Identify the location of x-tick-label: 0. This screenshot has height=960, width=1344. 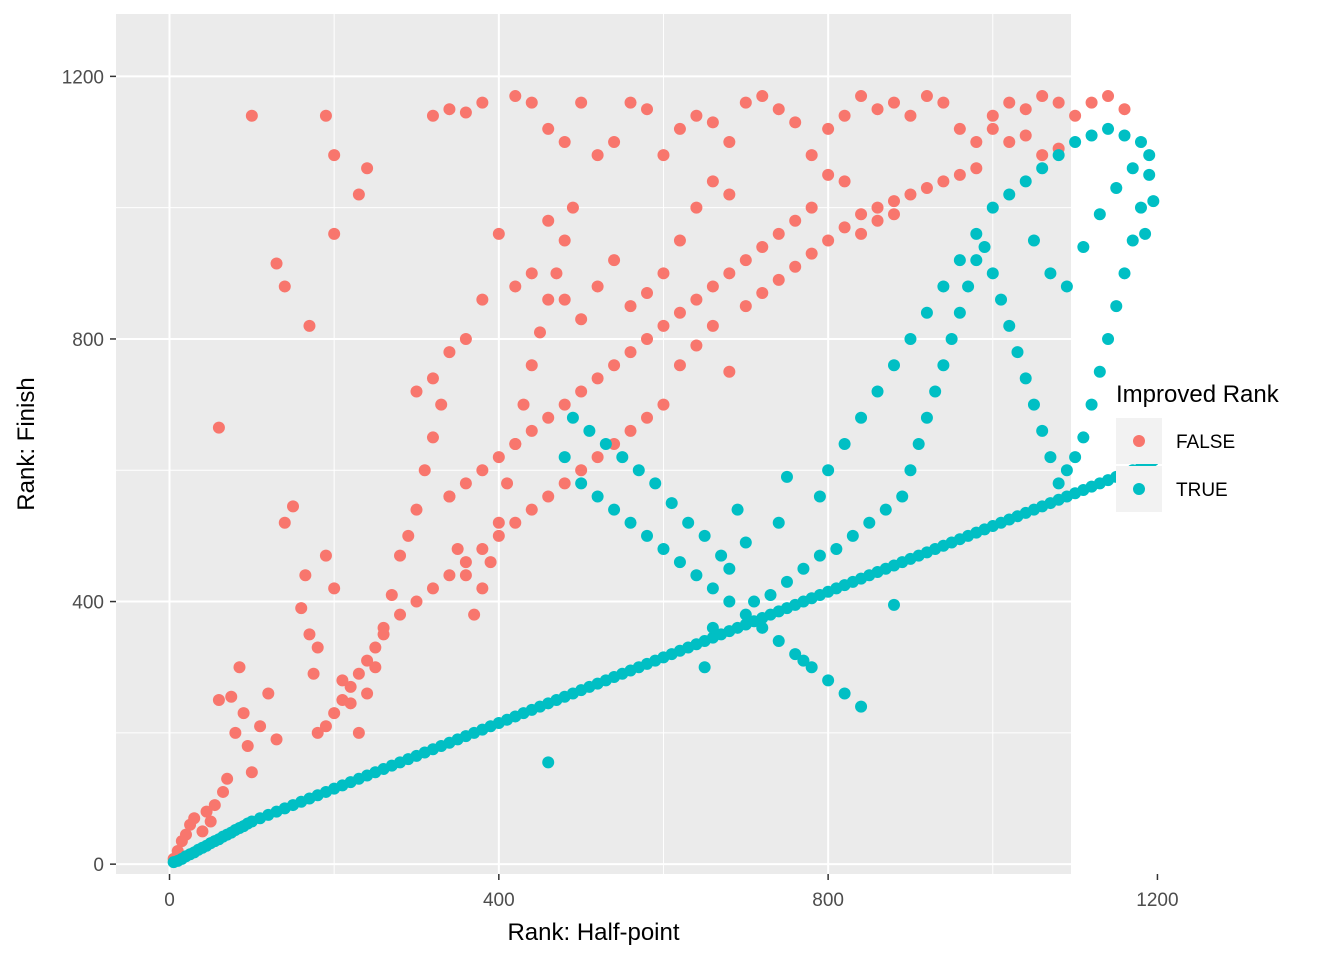
(169, 900).